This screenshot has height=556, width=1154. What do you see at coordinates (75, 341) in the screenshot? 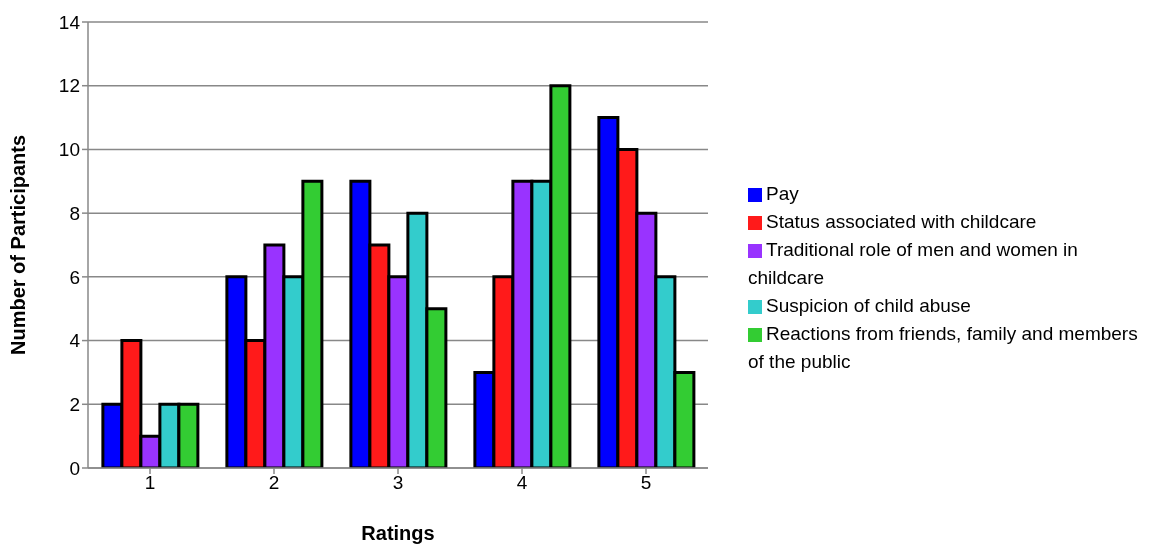
I see `y-tick-label: 4` at bounding box center [75, 341].